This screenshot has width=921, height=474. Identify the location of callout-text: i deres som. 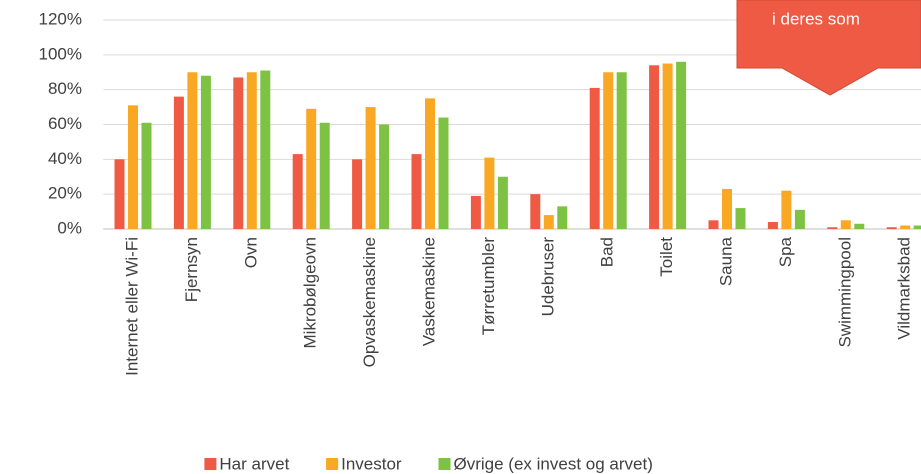
(816, 18).